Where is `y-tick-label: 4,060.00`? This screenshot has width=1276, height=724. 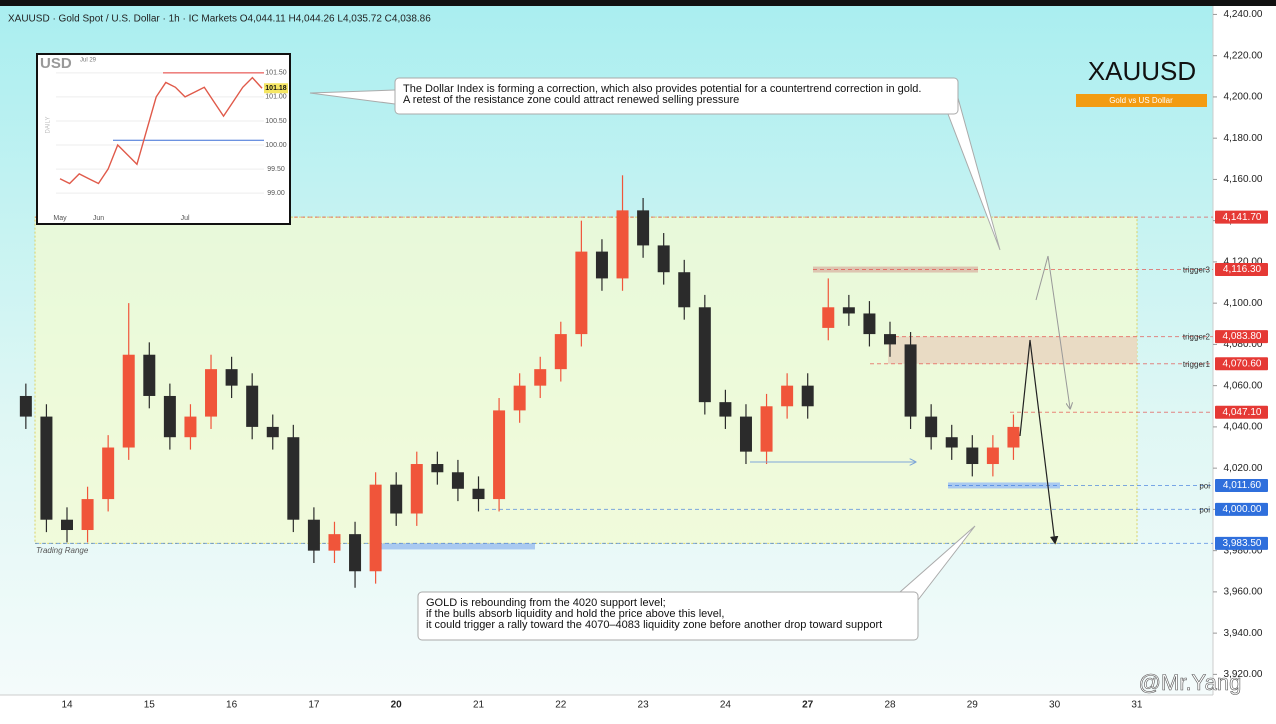 y-tick-label: 4,060.00 is located at coordinates (1243, 385).